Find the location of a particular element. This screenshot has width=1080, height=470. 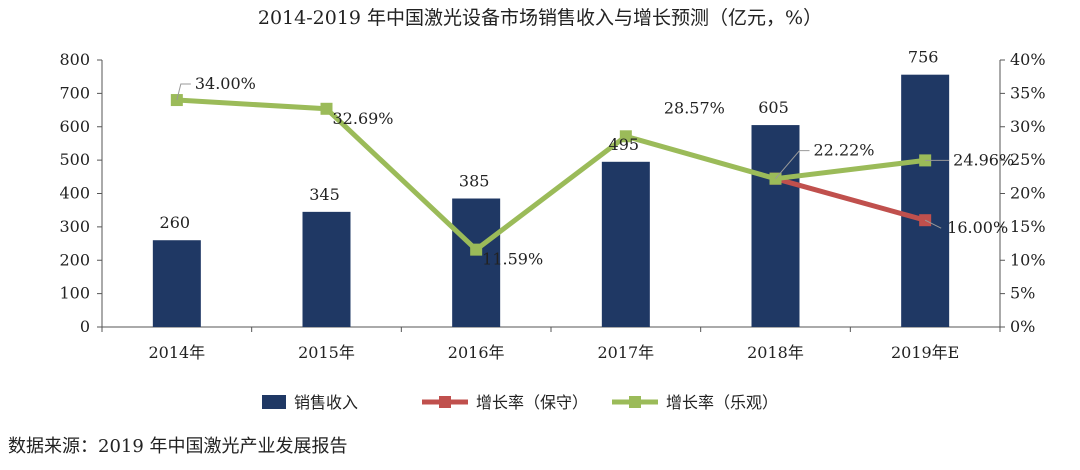

bar-value-label: 345 is located at coordinates (324, 194).